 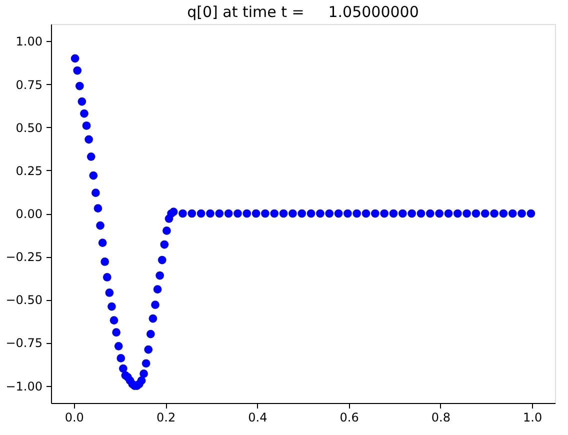 What do you see at coordinates (24, 386) in the screenshot?
I see `y-tick-label: −1.00` at bounding box center [24, 386].